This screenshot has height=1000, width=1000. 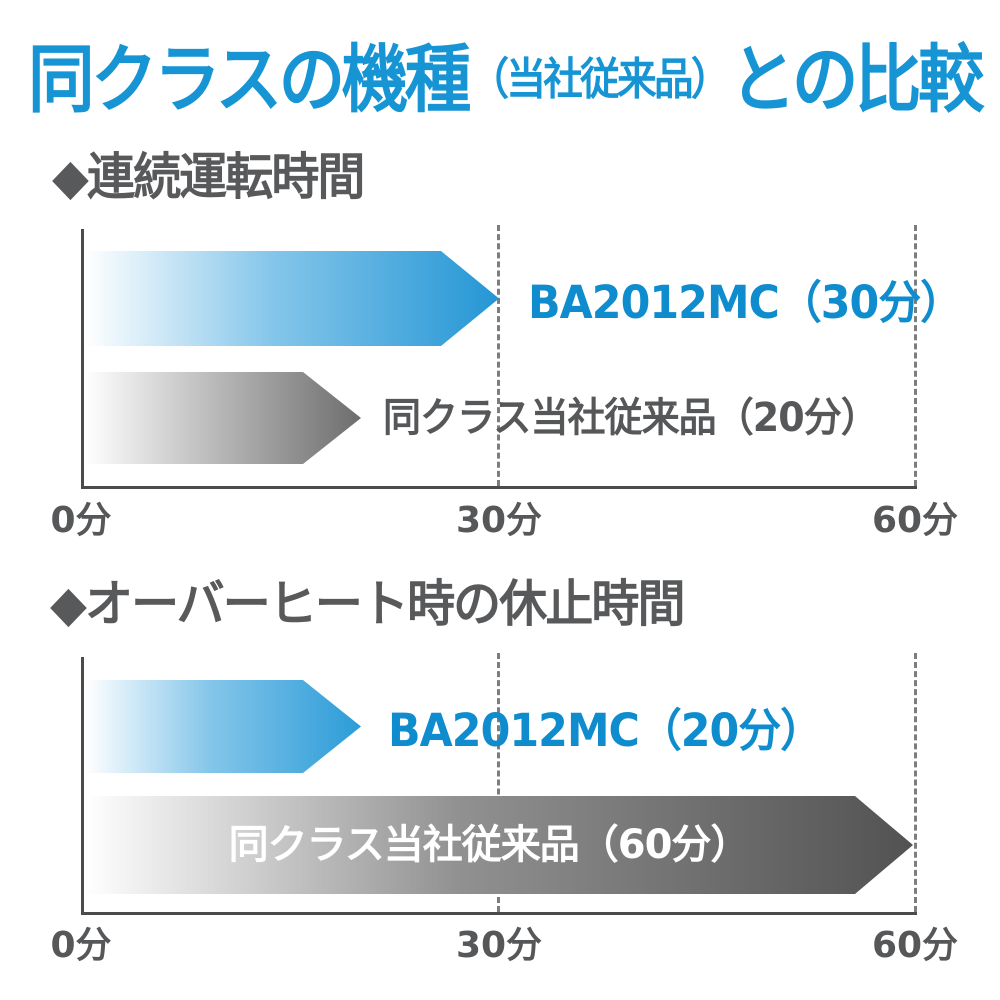 I want to click on bar-ba2012mc-30min, so click(x=292, y=298).